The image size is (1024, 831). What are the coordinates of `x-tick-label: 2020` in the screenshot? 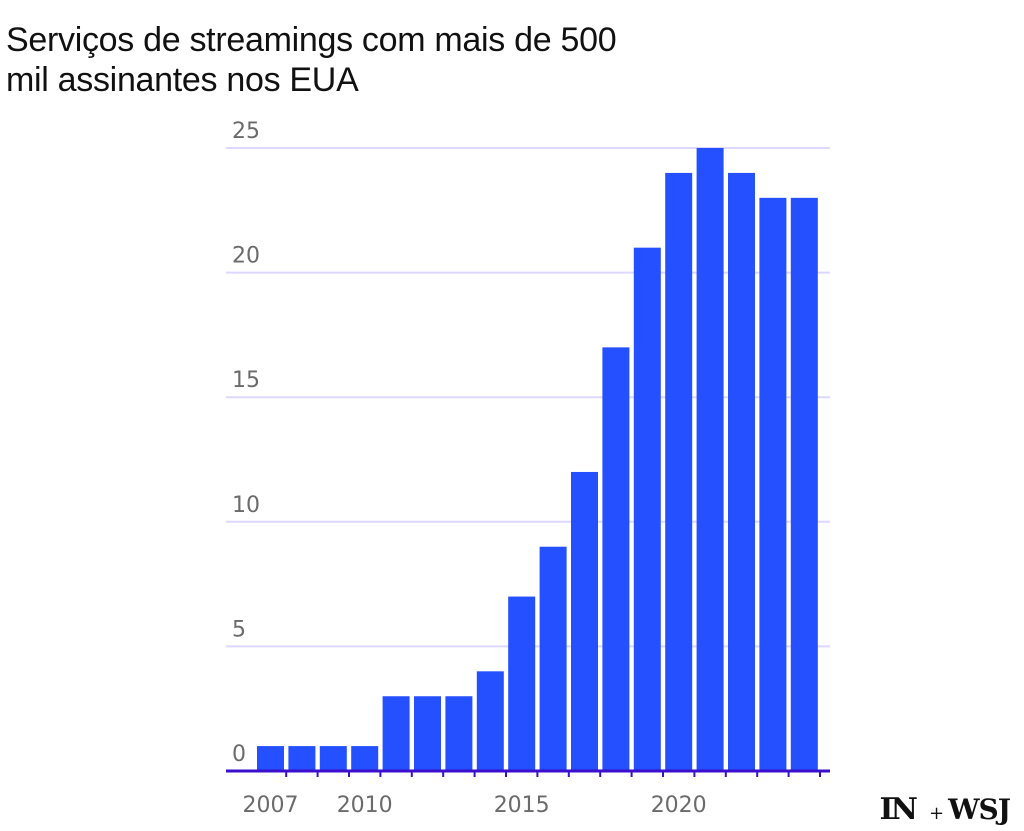 It's located at (679, 805).